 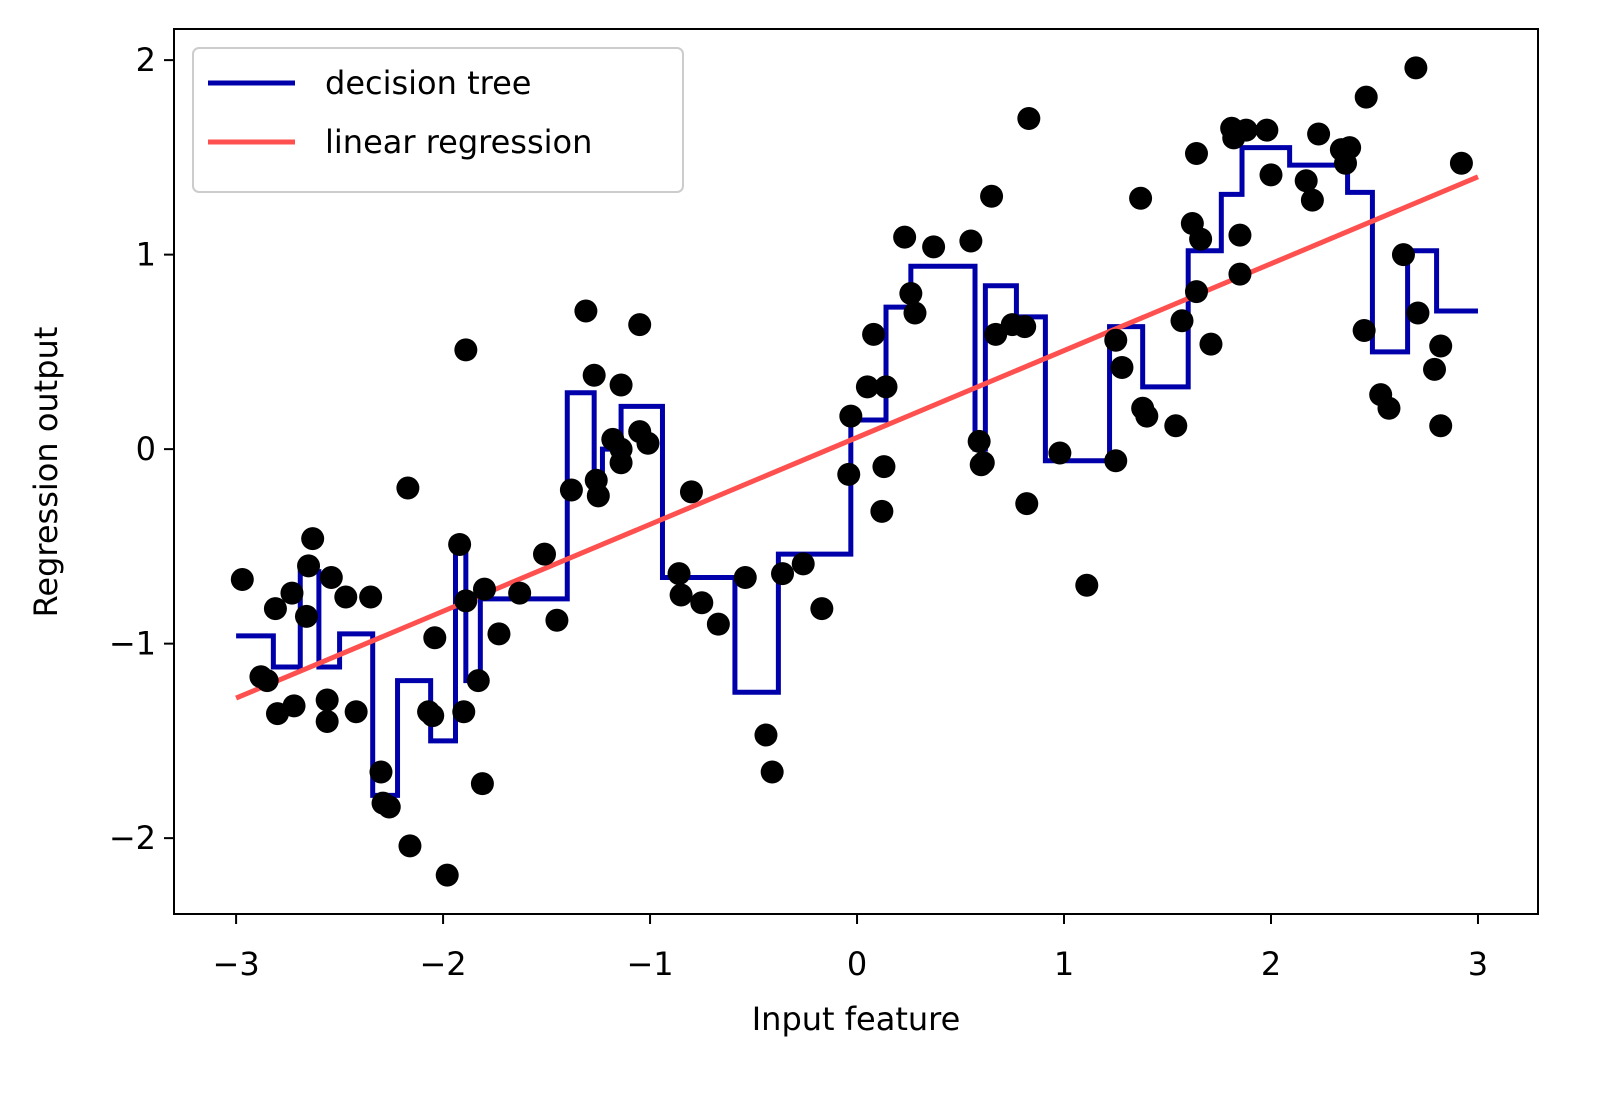 What do you see at coordinates (236, 964) in the screenshot?
I see `x-tick-label: −3` at bounding box center [236, 964].